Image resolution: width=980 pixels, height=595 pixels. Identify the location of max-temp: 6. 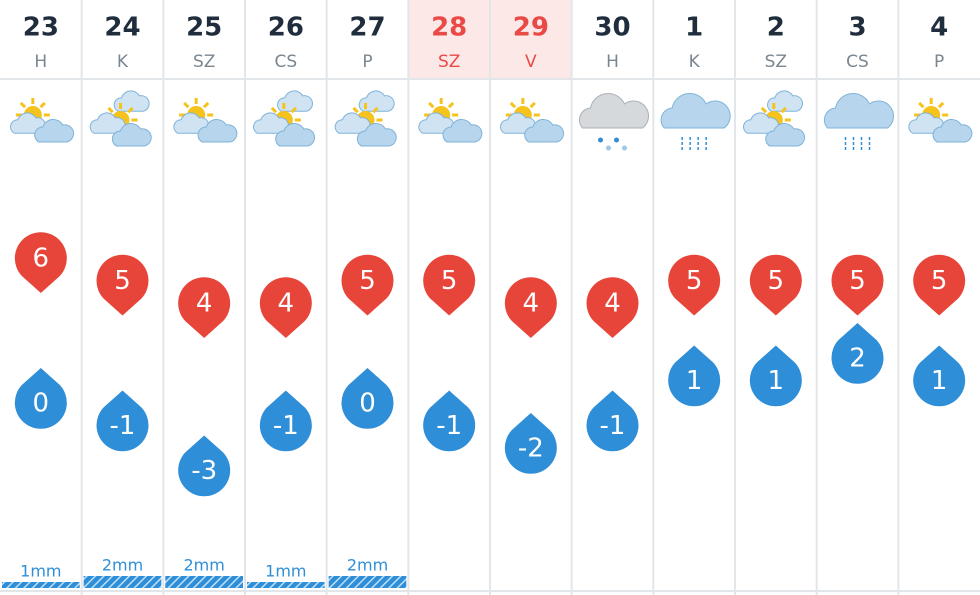
(41, 259).